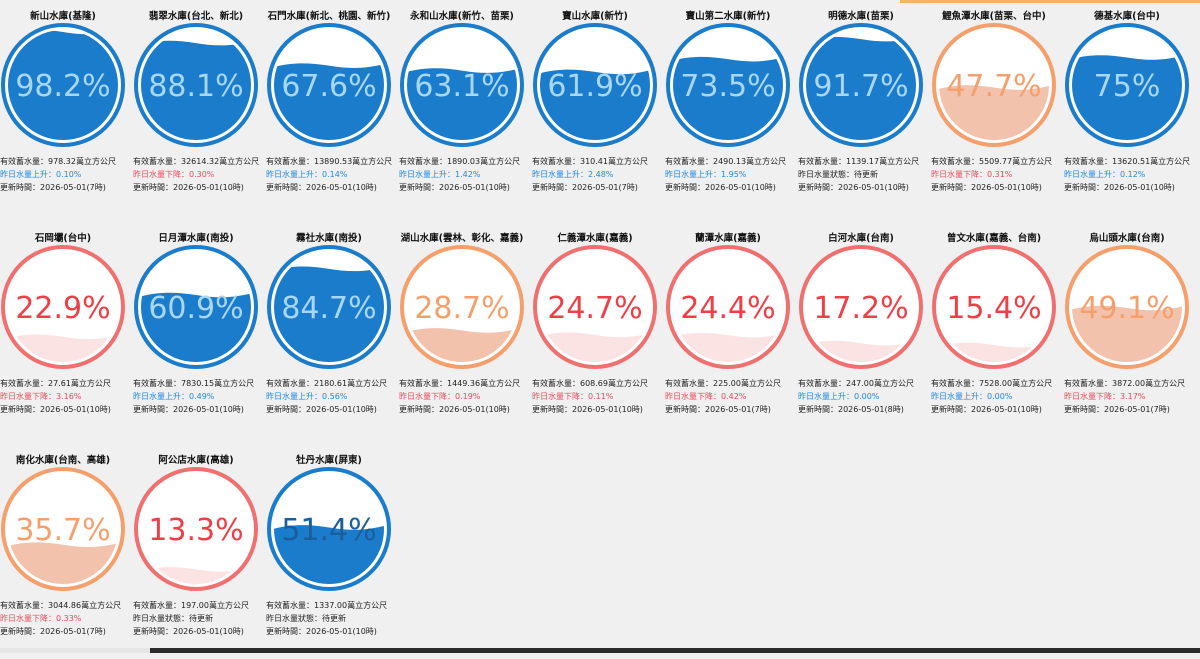 Image resolution: width=1200 pixels, height=659 pixels. What do you see at coordinates (1127, 86) in the screenshot?
I see `percent-label: 75%` at bounding box center [1127, 86].